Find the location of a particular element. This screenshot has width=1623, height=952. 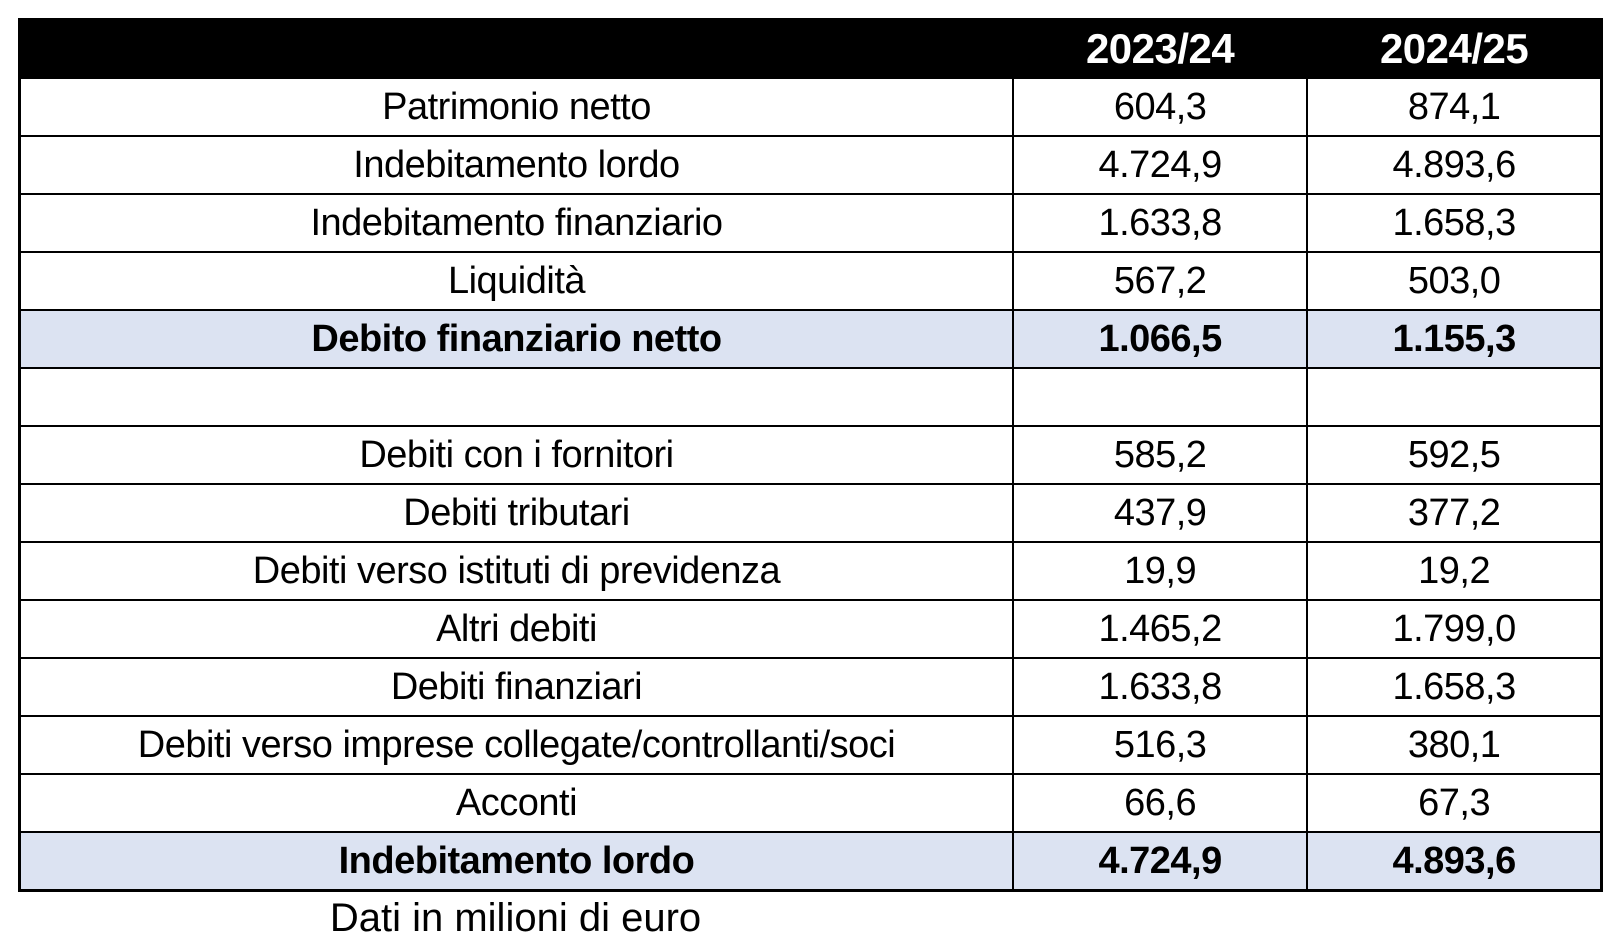

row-label-cell: Altri debiti is located at coordinates (516, 629).